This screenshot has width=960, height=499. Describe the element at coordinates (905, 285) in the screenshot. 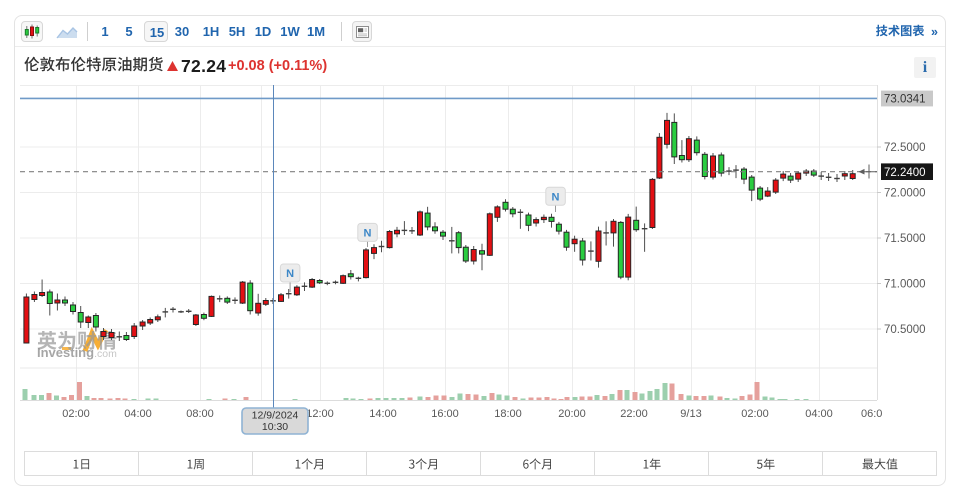

I see `svg-text: 71.0000` at that location.